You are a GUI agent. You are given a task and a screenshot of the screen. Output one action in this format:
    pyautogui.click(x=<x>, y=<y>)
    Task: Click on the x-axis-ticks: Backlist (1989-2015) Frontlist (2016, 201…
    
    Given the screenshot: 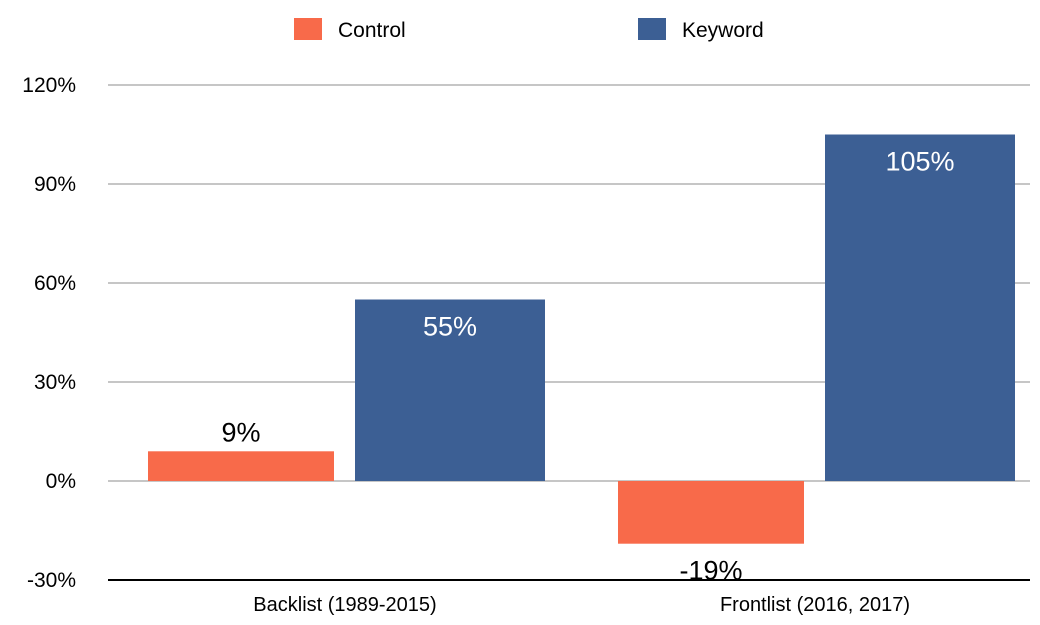 What is the action you would take?
    pyautogui.click(x=581, y=605)
    